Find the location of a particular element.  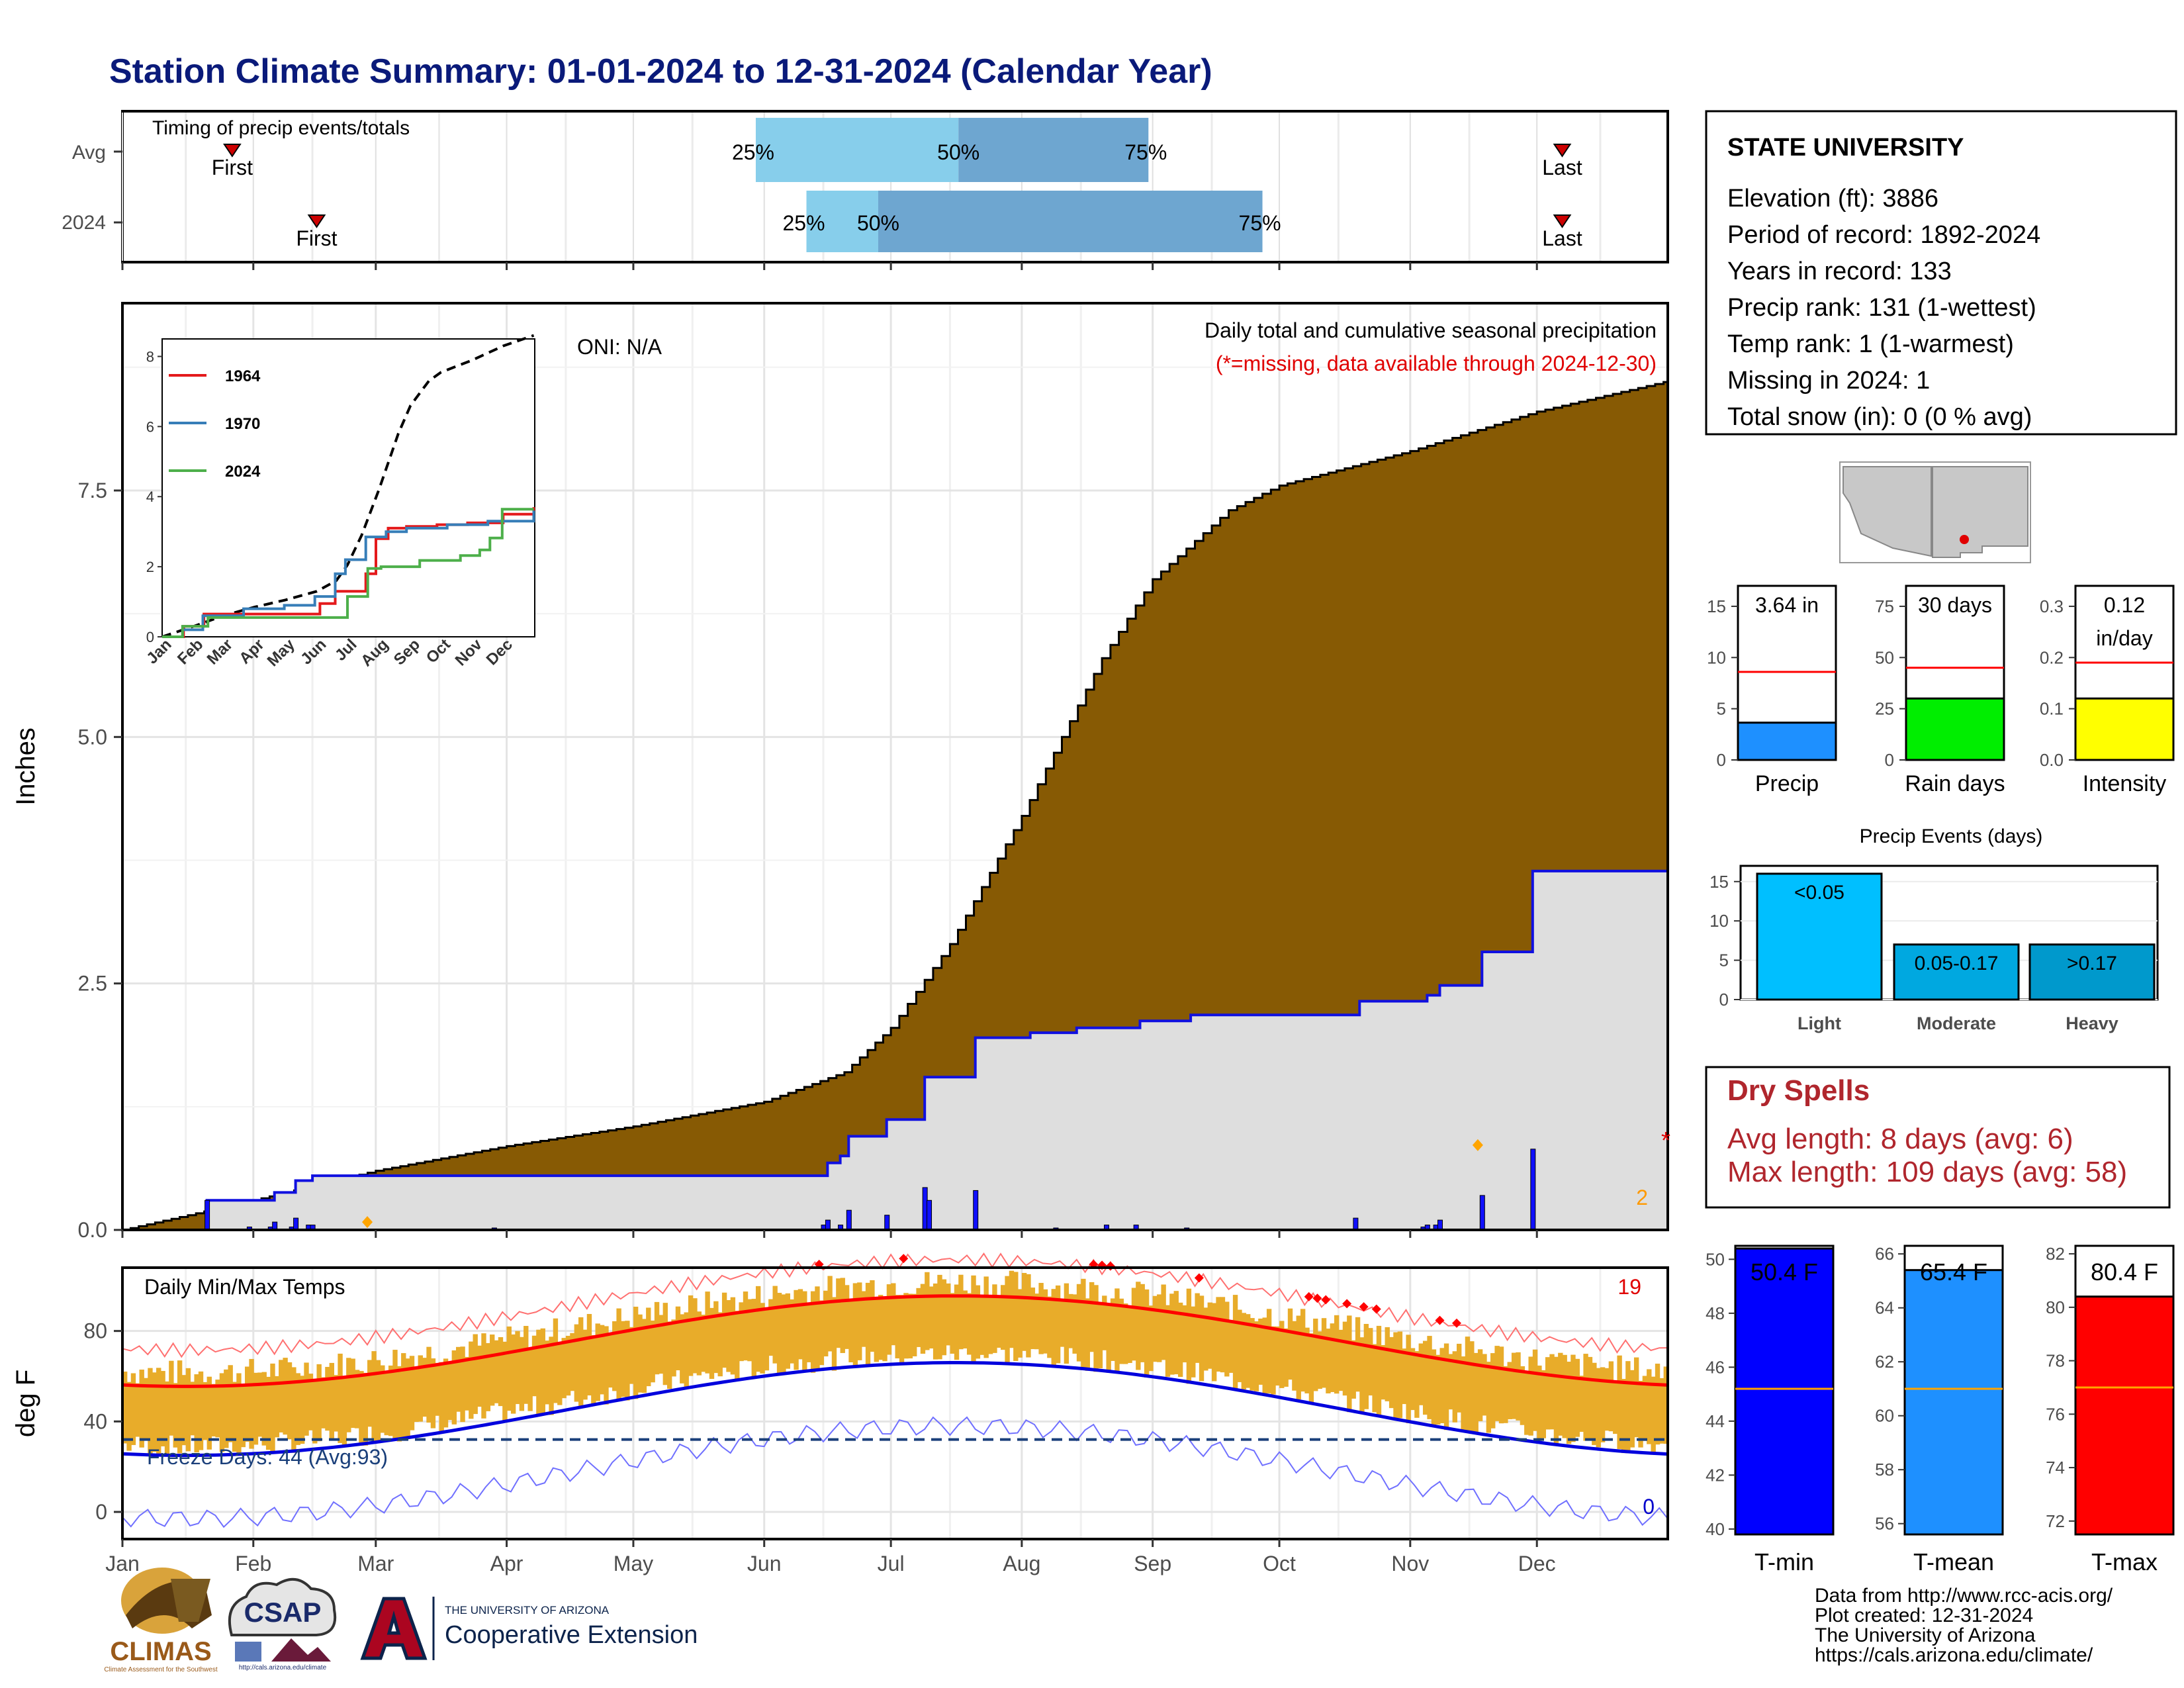

mini-bar-name: Precip is located at coordinates (1787, 783).